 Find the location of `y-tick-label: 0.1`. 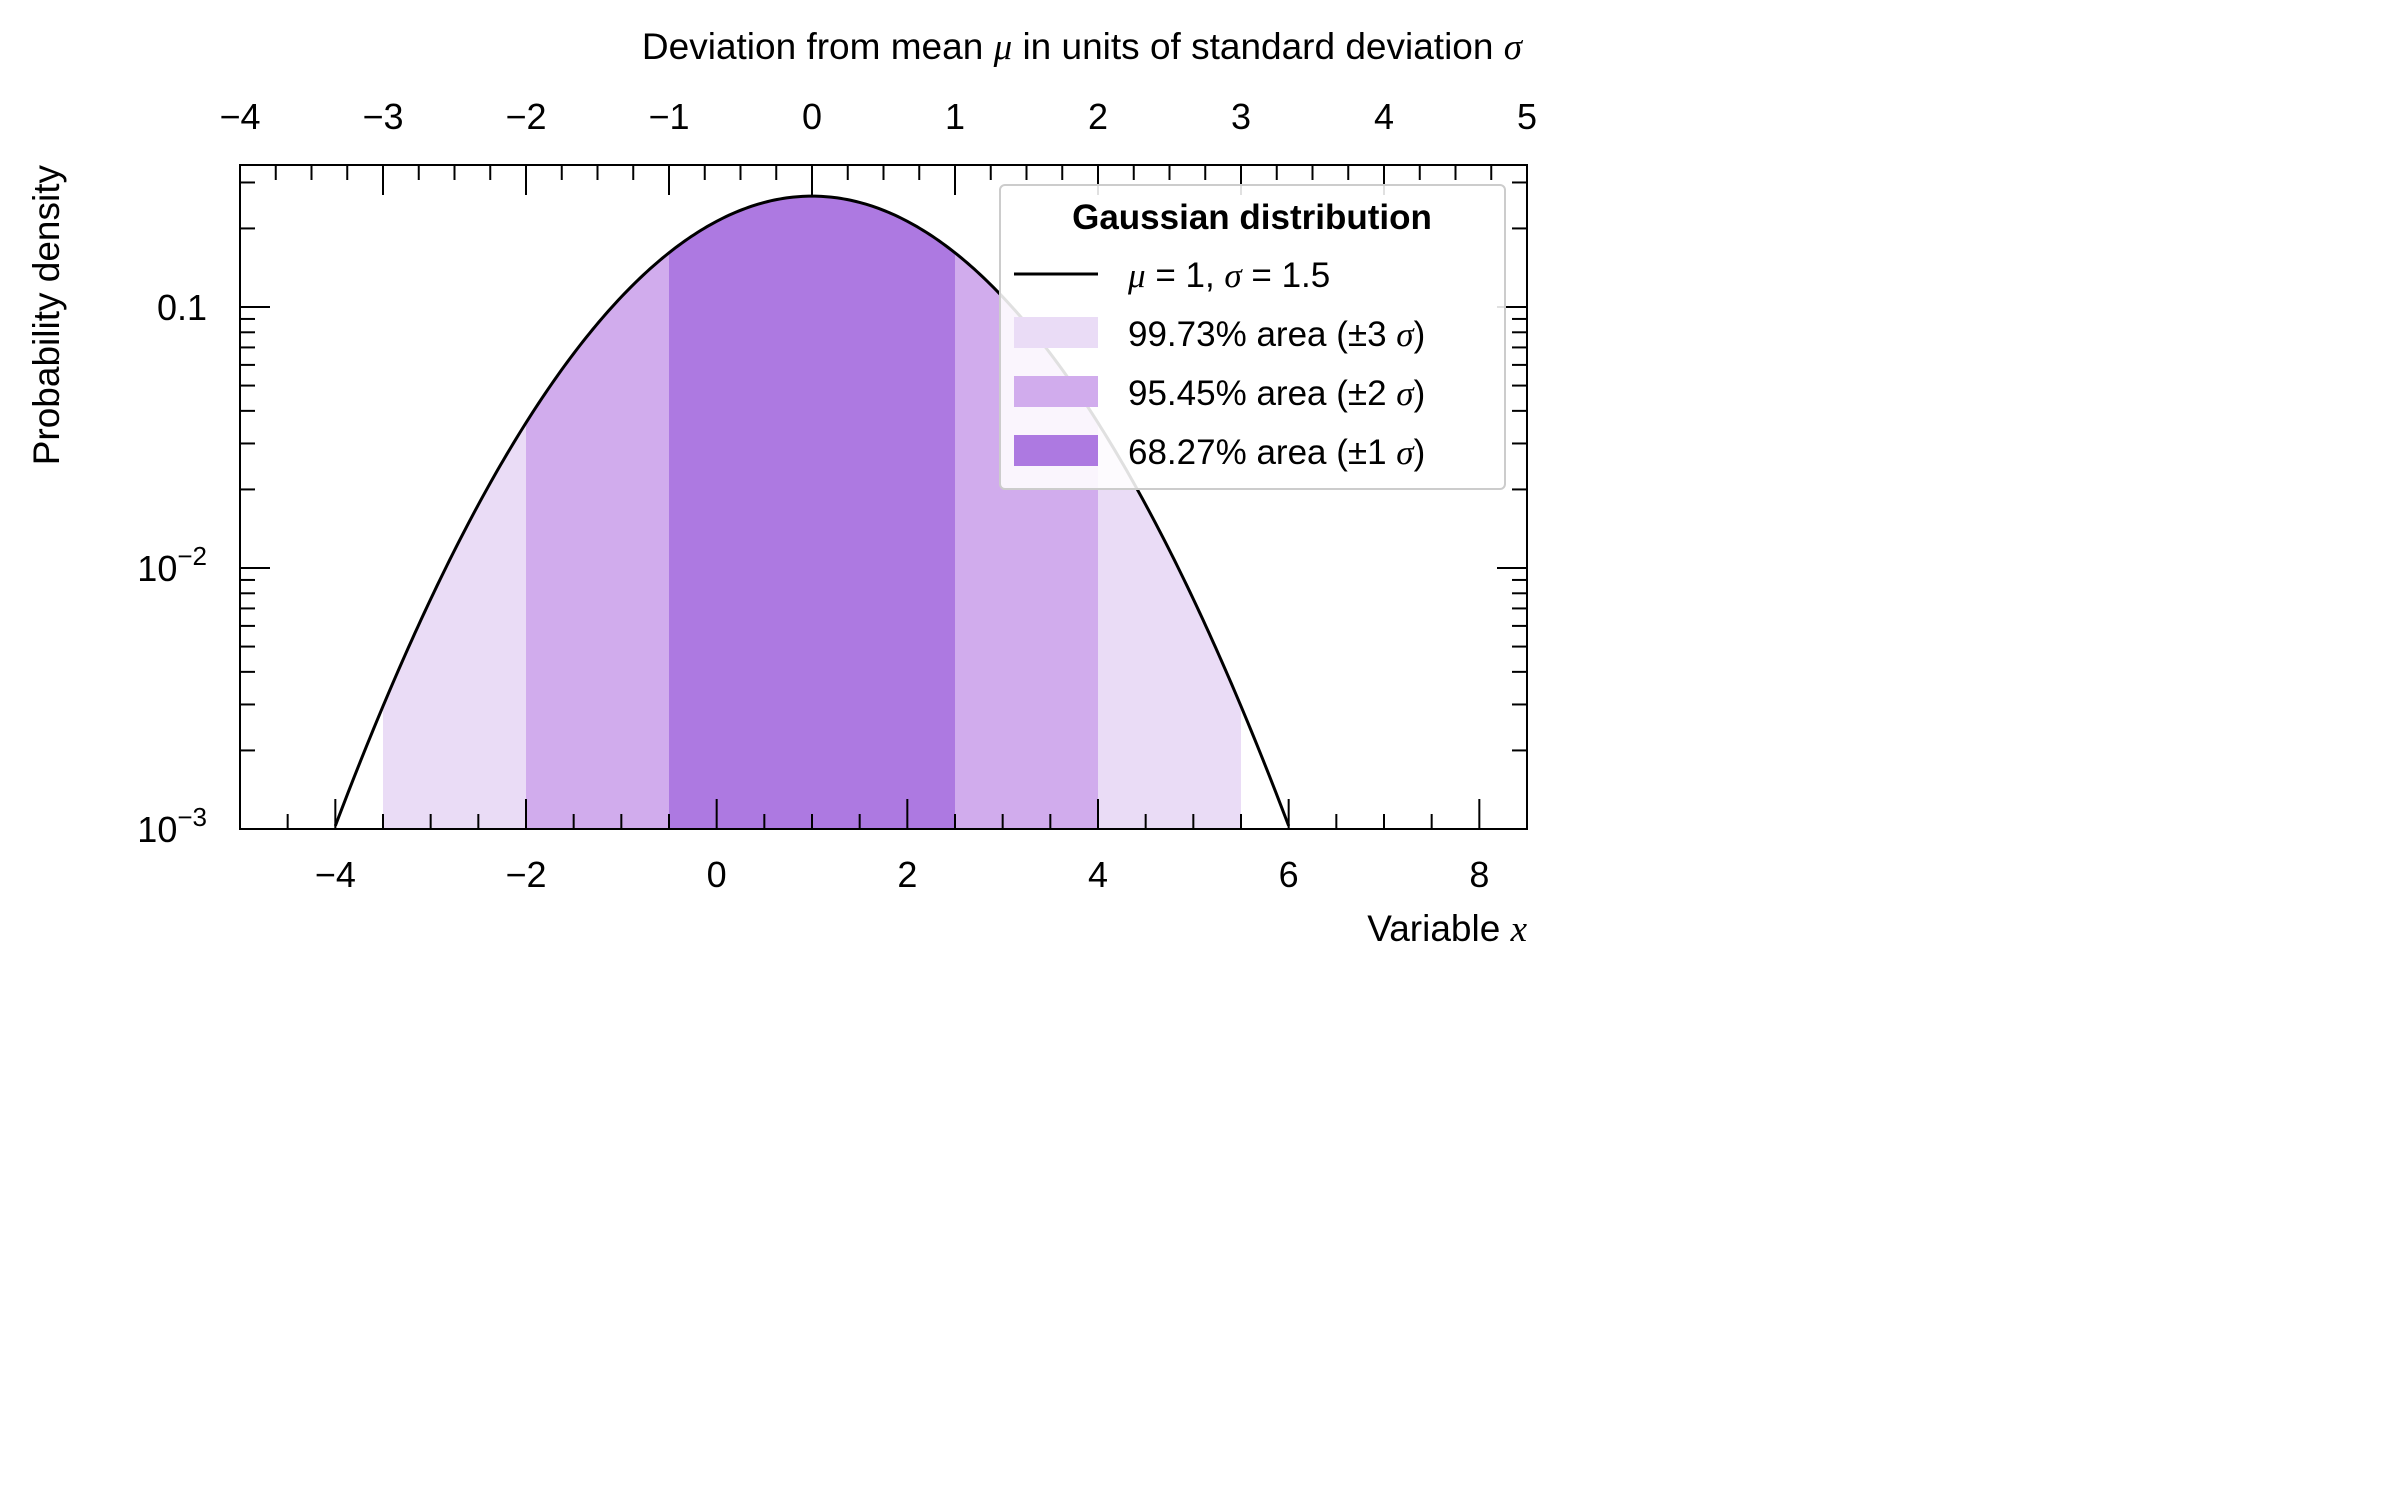

y-tick-label: 0.1 is located at coordinates (182, 307).